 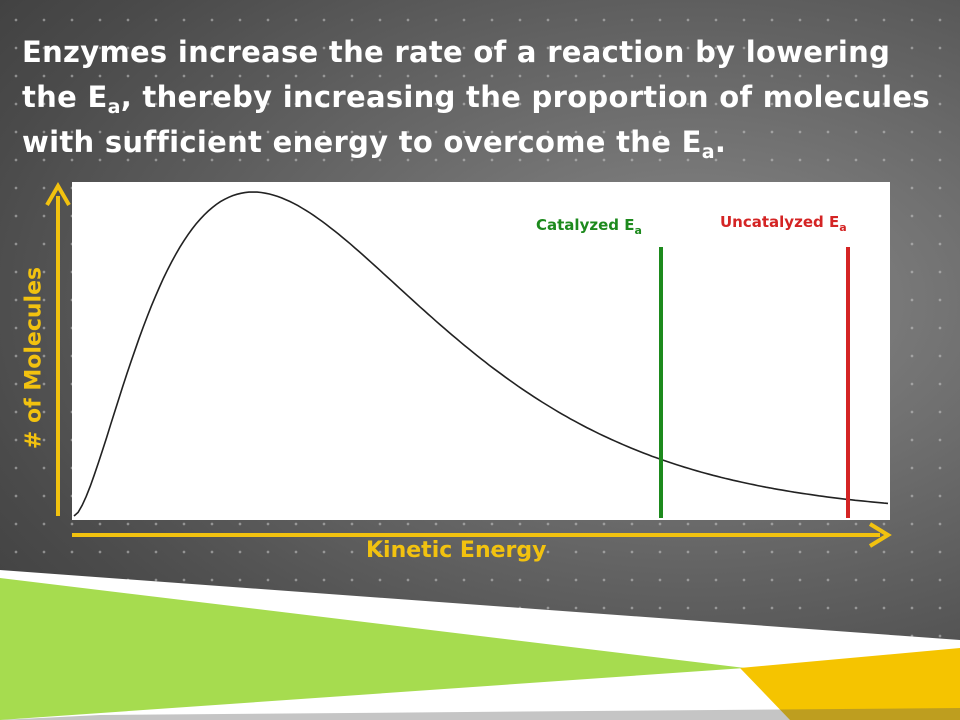 What do you see at coordinates (880, 535) in the screenshot?
I see `x-axis-arrowhead` at bounding box center [880, 535].